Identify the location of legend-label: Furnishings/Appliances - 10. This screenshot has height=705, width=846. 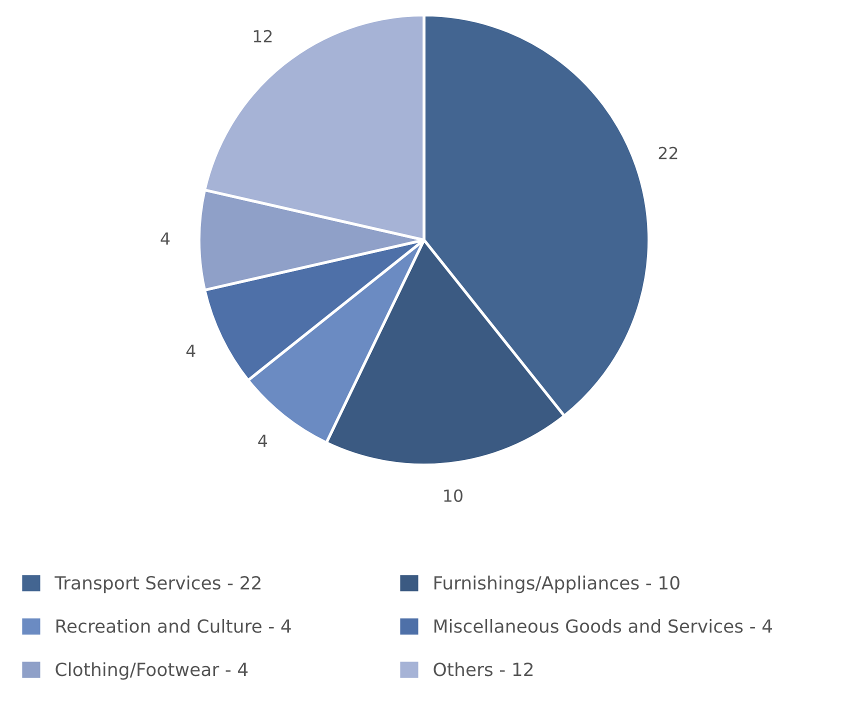
(557, 585).